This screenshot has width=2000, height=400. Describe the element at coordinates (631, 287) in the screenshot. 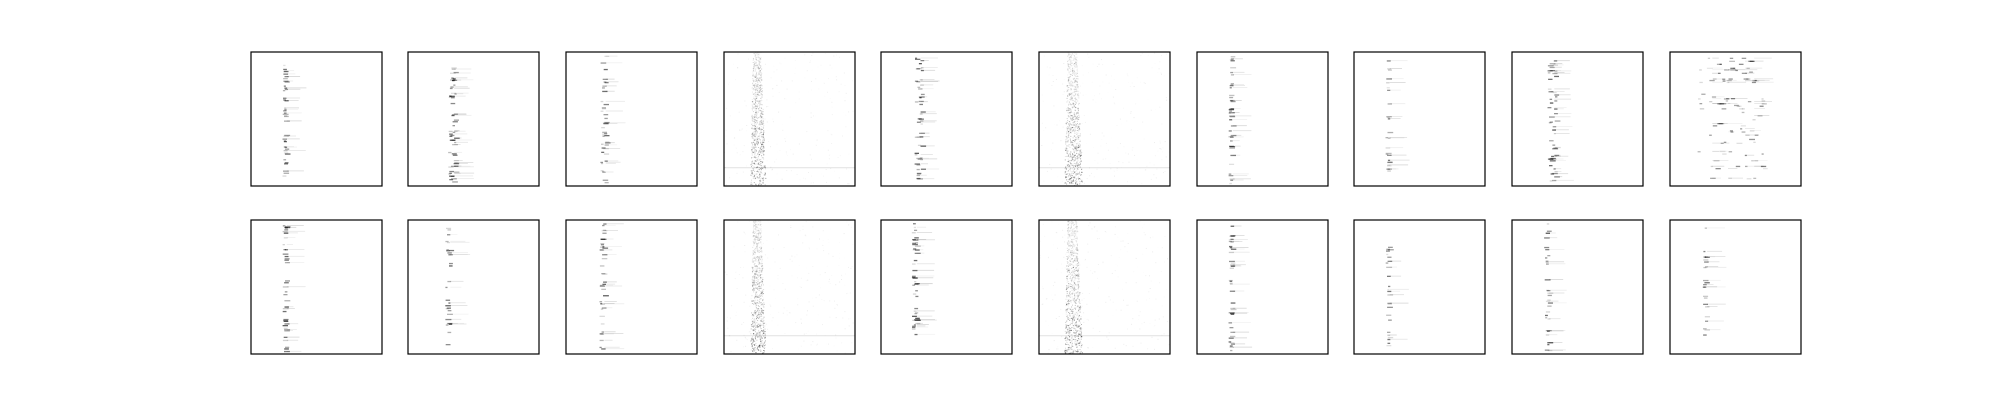

I see `panel-frame` at that location.